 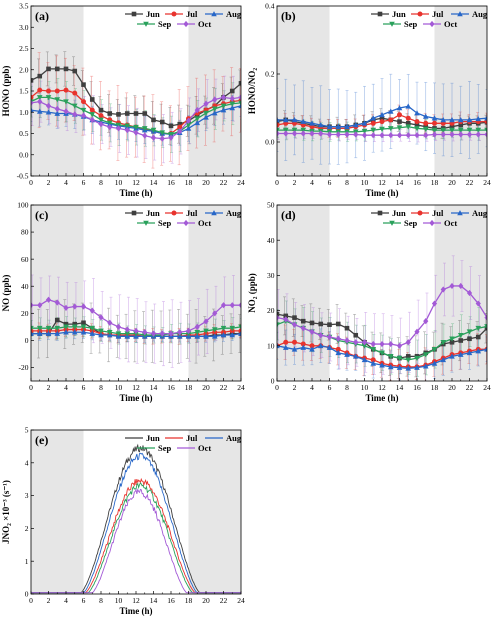 What do you see at coordinates (382, 182) in the screenshot?
I see `x-tick-label: 12` at bounding box center [382, 182].